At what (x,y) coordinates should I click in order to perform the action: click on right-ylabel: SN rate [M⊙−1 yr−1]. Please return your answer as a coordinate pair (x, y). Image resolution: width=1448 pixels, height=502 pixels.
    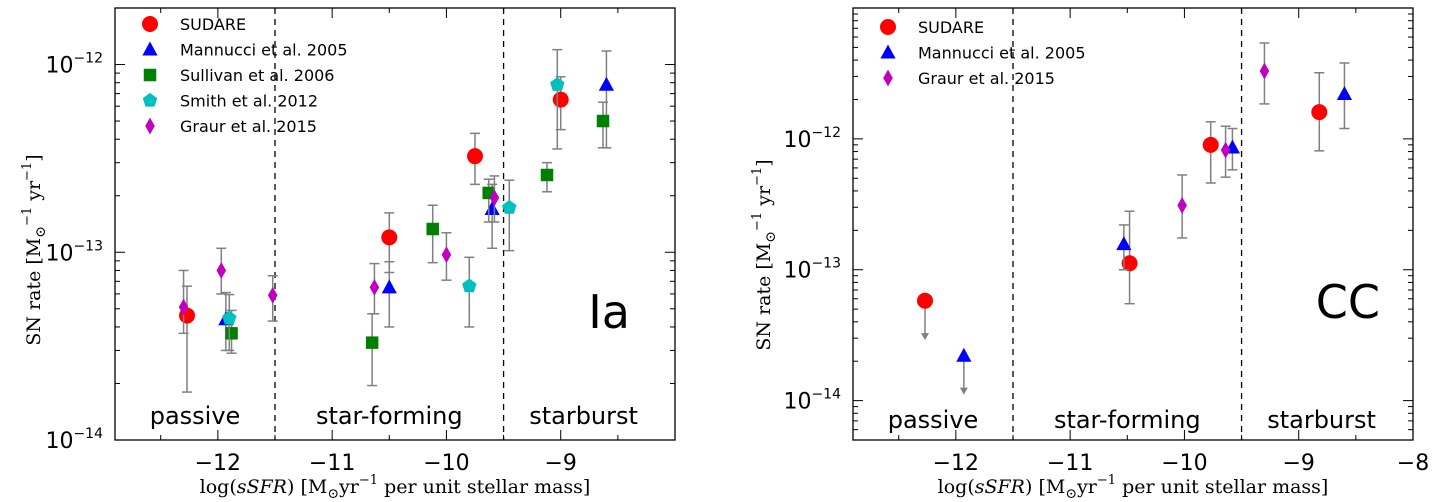
    Looking at the image, I should click on (764, 254).